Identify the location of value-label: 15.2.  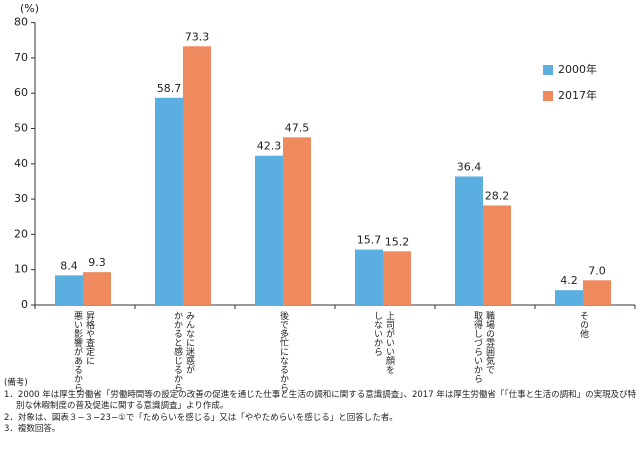
(397, 241).